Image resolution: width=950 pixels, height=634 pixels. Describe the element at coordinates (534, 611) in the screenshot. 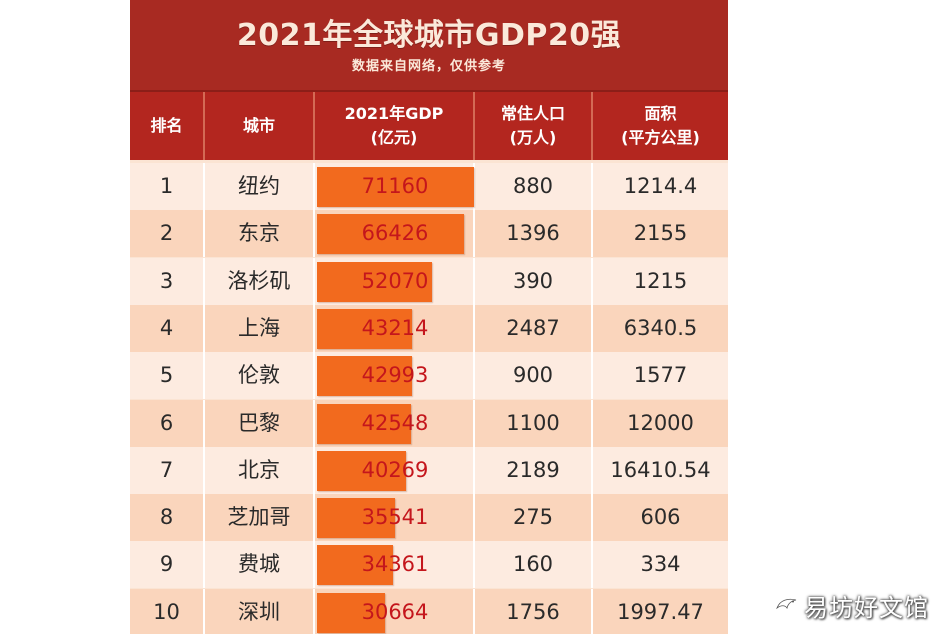

I see `population-cell: 1756` at that location.